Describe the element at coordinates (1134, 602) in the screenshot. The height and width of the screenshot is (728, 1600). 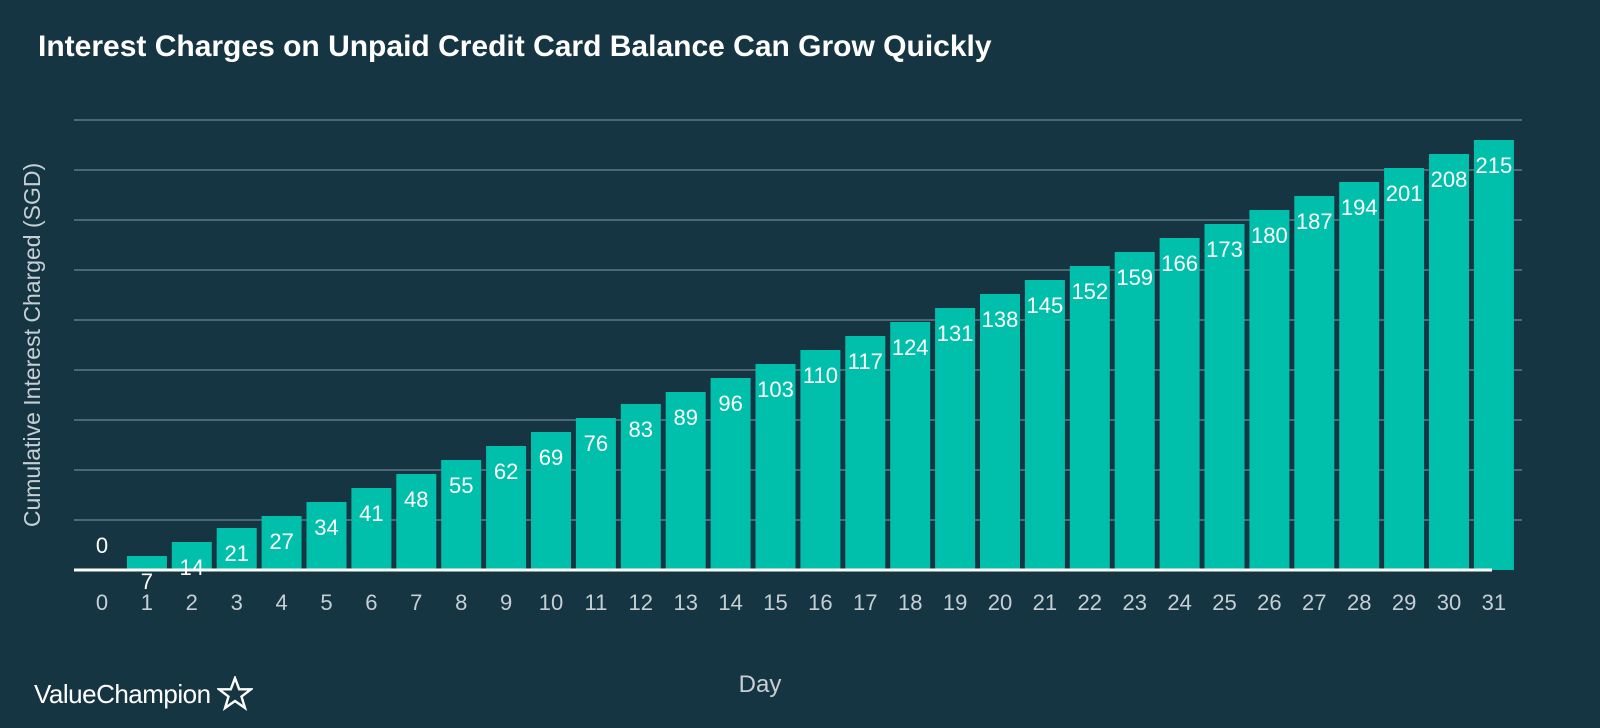
I see `x-tick-label: 23` at that location.